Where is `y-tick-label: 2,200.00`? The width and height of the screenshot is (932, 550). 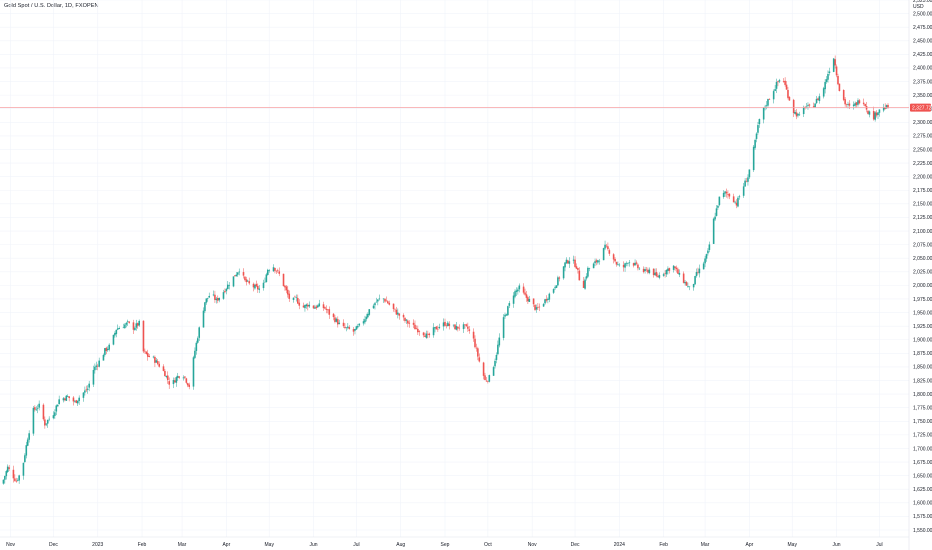 y-tick-label: 2,200.00 is located at coordinates (922, 177).